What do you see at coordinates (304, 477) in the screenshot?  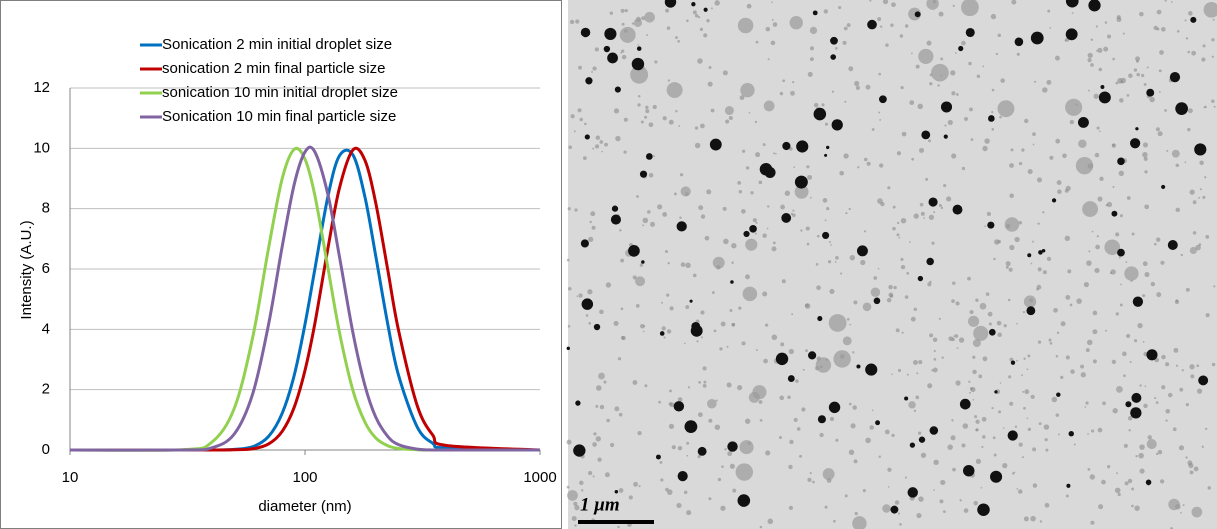 I see `x-tick-label: 100` at bounding box center [304, 477].